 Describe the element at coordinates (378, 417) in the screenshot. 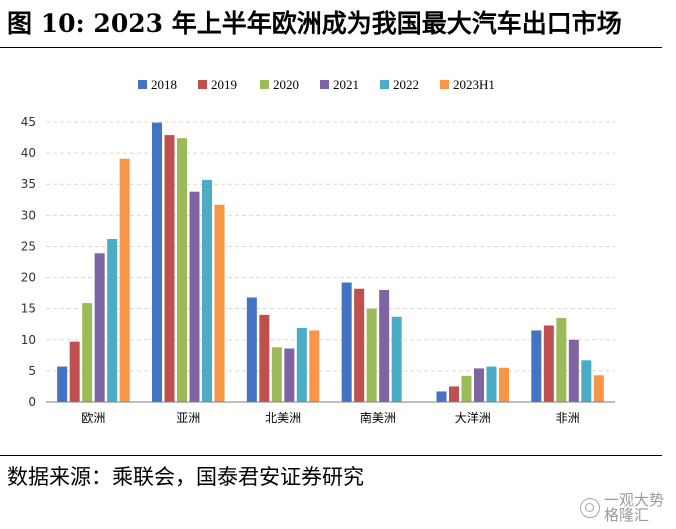

I see `x-category-label: 南美洲` at that location.